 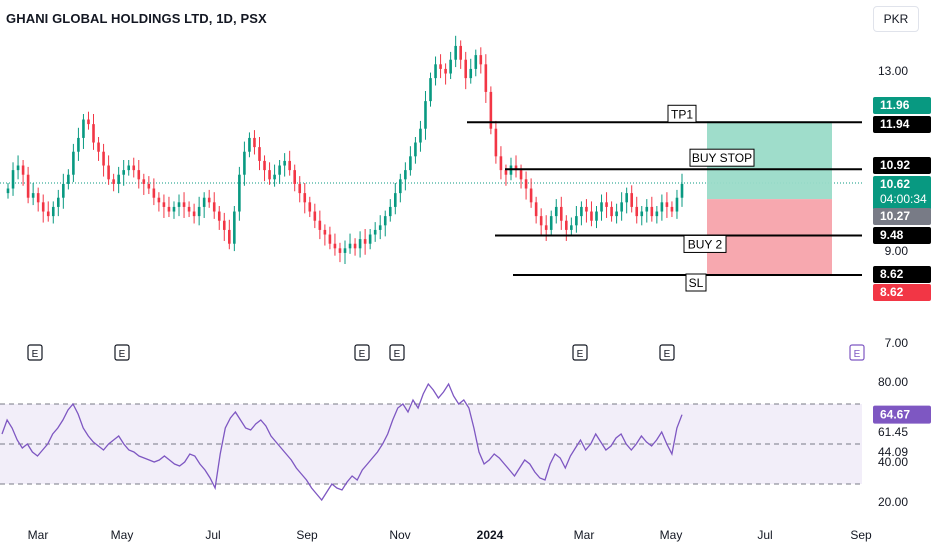 What do you see at coordinates (892, 235) in the screenshot?
I see `price-label: 9.48` at bounding box center [892, 235].